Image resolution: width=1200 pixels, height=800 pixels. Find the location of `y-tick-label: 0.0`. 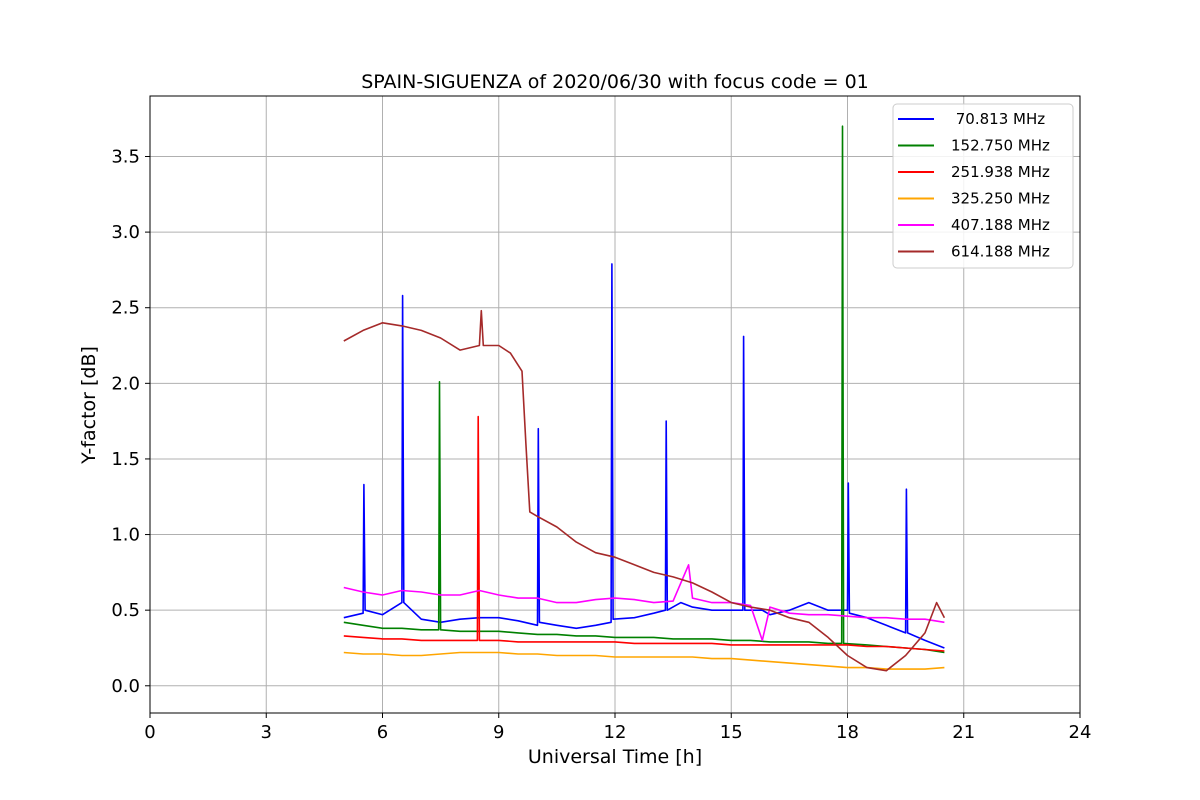

y-tick-label: 0.0 is located at coordinates (125, 686).